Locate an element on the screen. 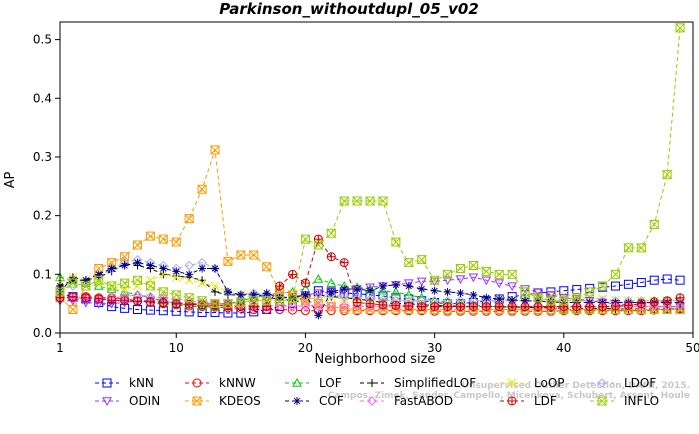 This screenshot has width=699, height=434. x-tick-label-3: 30 is located at coordinates (434, 348).